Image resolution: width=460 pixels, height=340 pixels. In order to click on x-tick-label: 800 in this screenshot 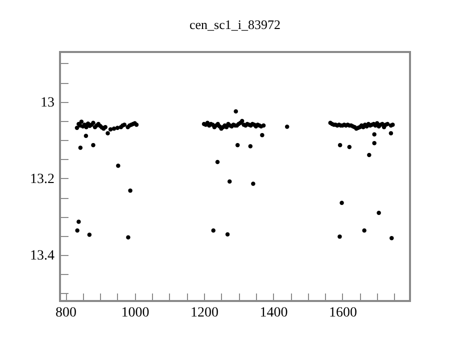, I will do `click(66, 313)`.